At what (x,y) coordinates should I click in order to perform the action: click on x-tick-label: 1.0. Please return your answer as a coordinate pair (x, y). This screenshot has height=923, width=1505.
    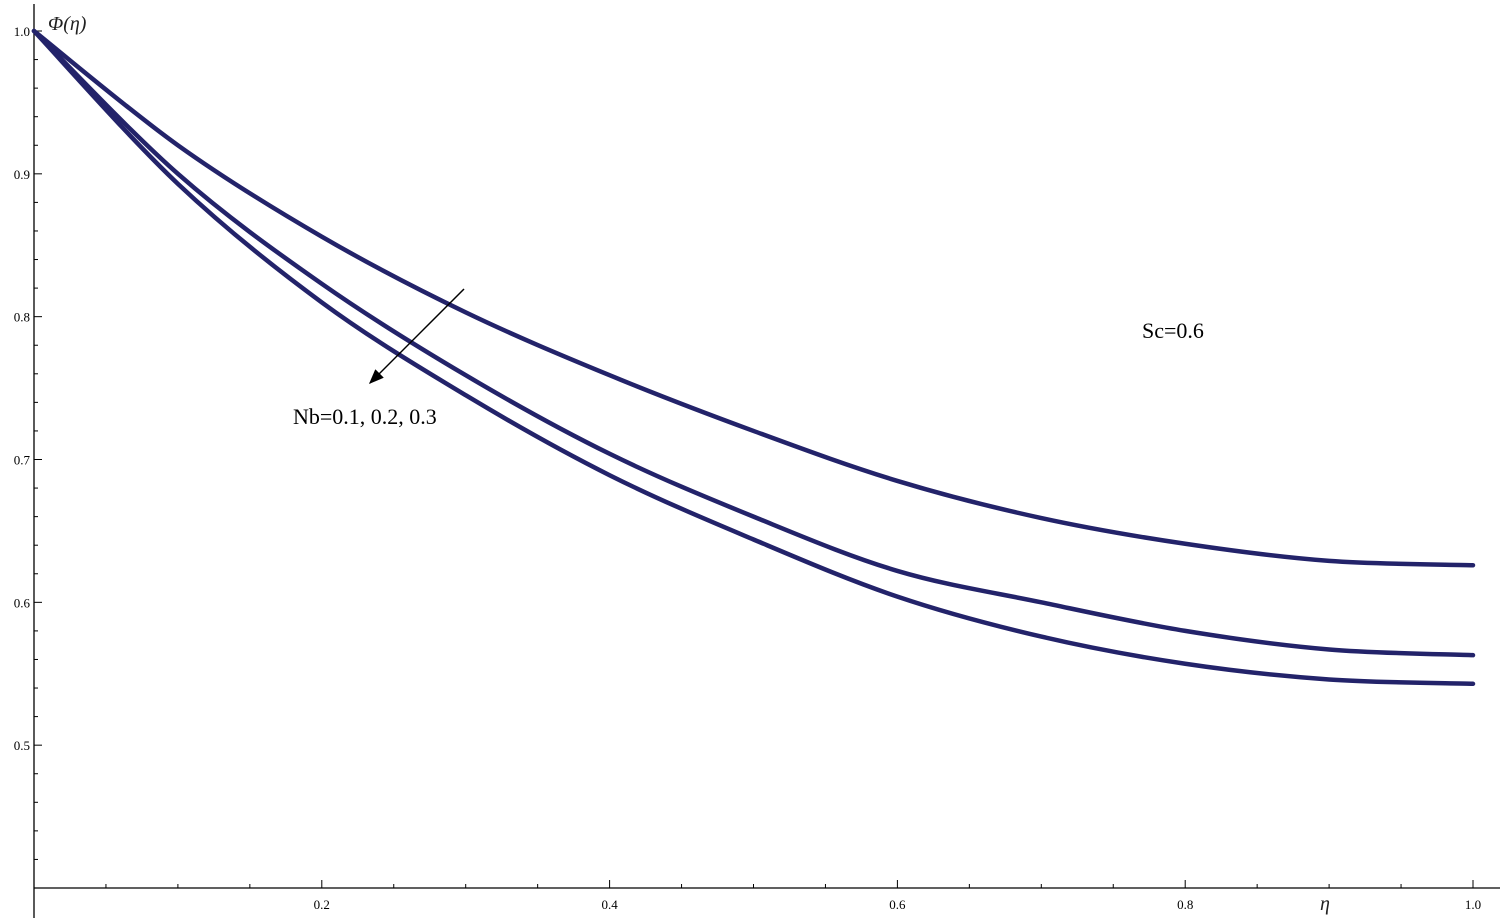
    Looking at the image, I should click on (1473, 904).